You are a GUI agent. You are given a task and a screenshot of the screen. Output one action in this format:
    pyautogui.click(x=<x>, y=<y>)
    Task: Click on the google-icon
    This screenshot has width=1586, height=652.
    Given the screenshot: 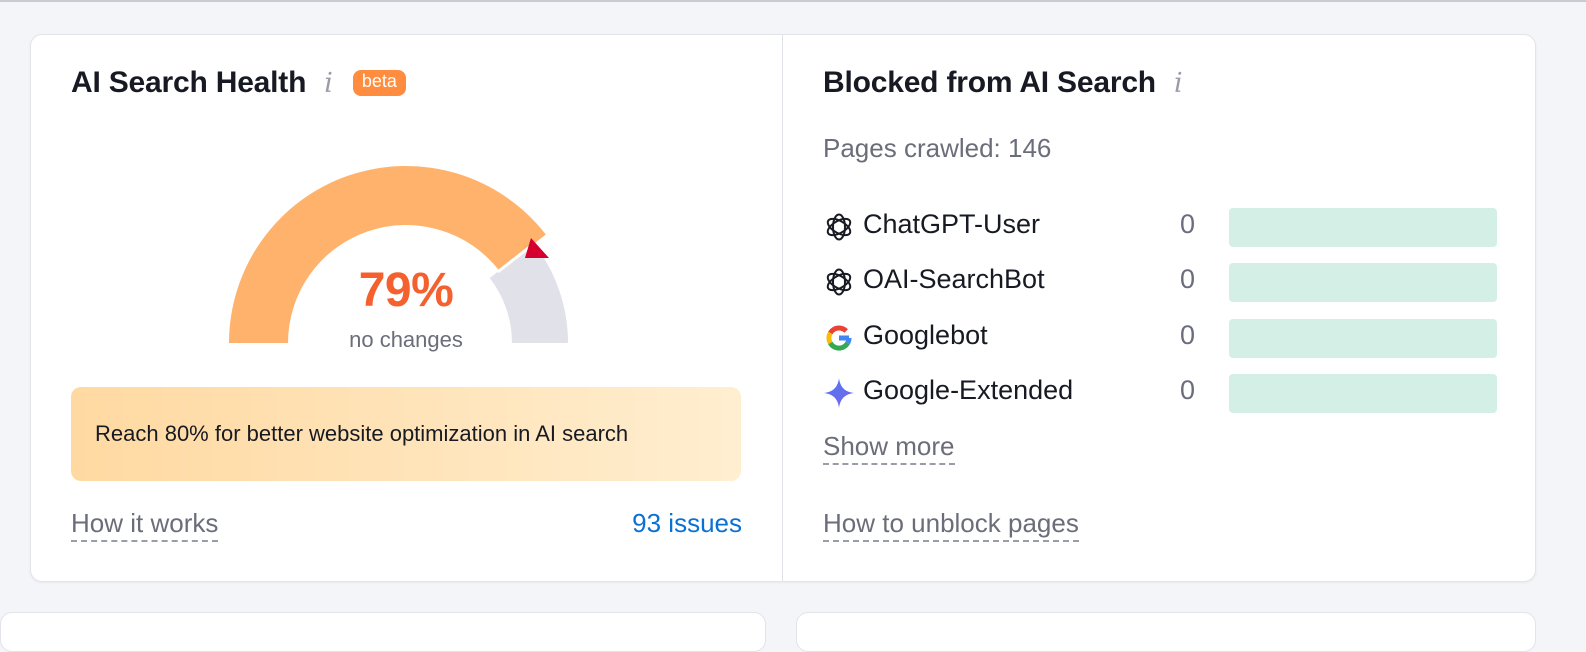 What is the action you would take?
    pyautogui.click(x=839, y=338)
    